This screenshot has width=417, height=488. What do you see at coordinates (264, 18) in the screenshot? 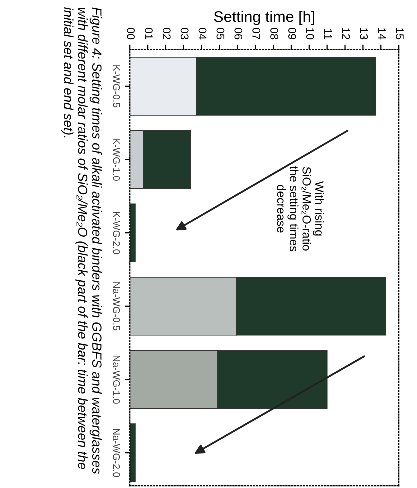
I see `x-axis-title: Setting time [h]` at bounding box center [264, 18].